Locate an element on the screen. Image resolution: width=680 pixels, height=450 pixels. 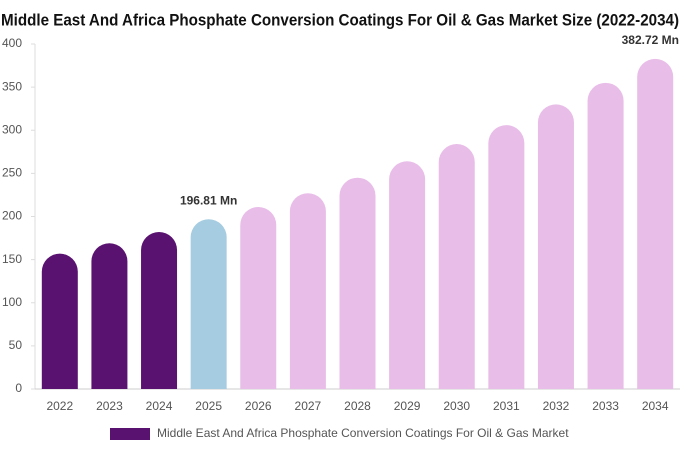
y-tick-label: 400 is located at coordinates (12, 43).